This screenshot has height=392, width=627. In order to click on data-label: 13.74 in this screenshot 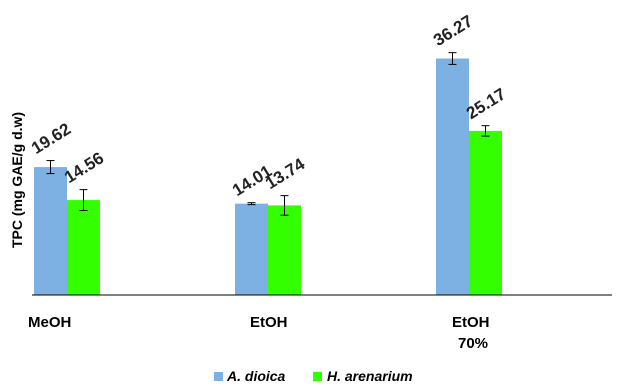, I will do `click(285, 173)`.